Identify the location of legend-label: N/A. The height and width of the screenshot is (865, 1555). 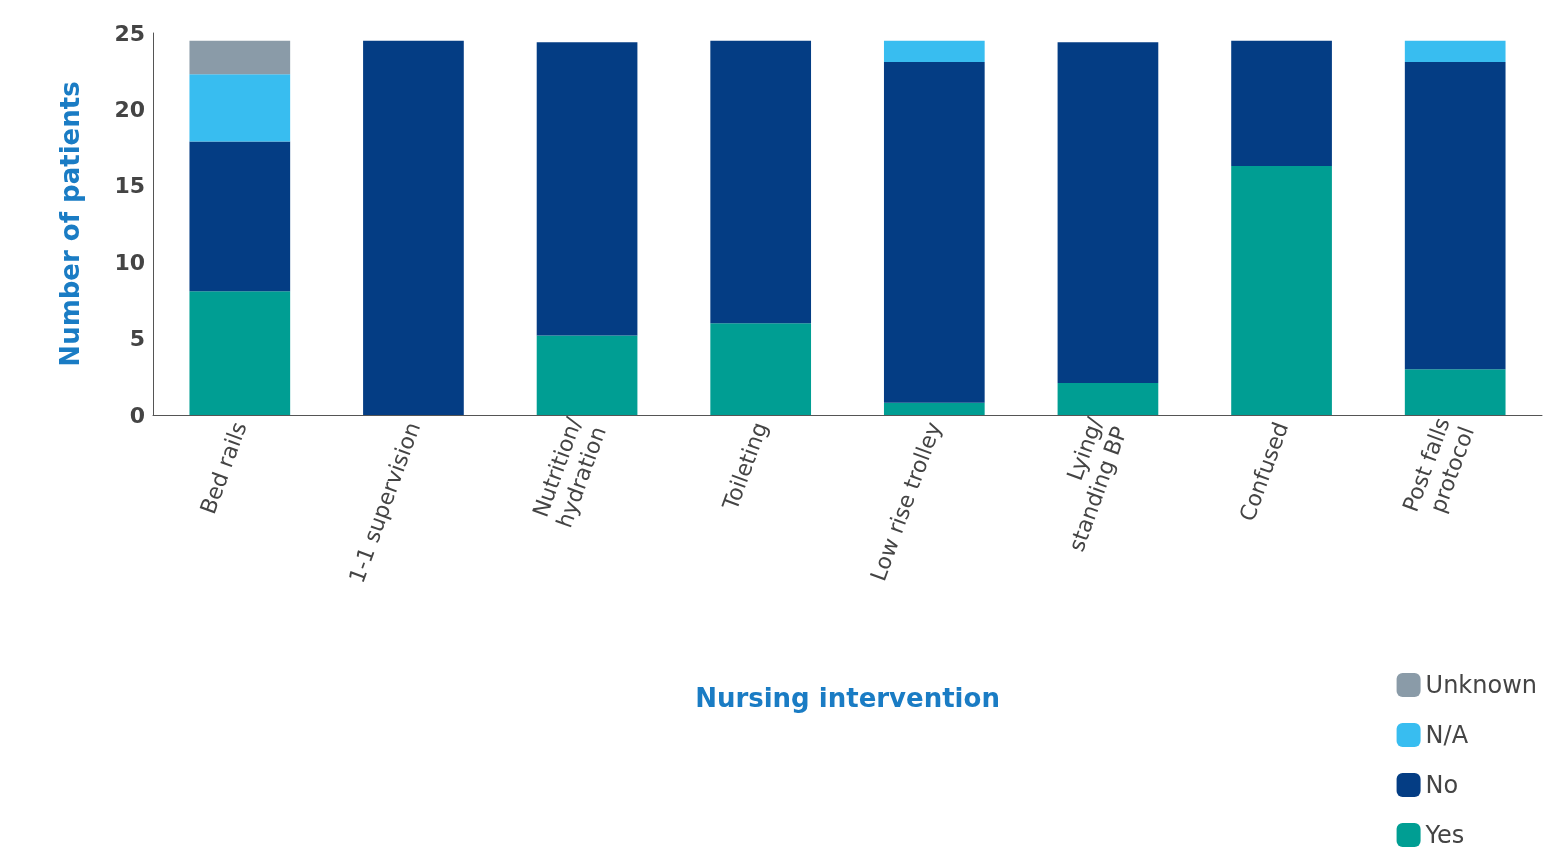
(1447, 735).